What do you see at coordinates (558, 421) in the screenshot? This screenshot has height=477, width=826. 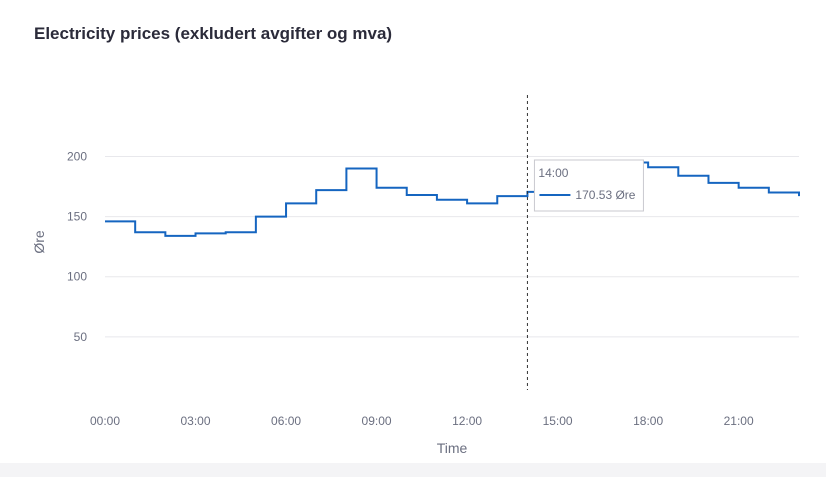 I see `x-tick-label: 15:00` at bounding box center [558, 421].